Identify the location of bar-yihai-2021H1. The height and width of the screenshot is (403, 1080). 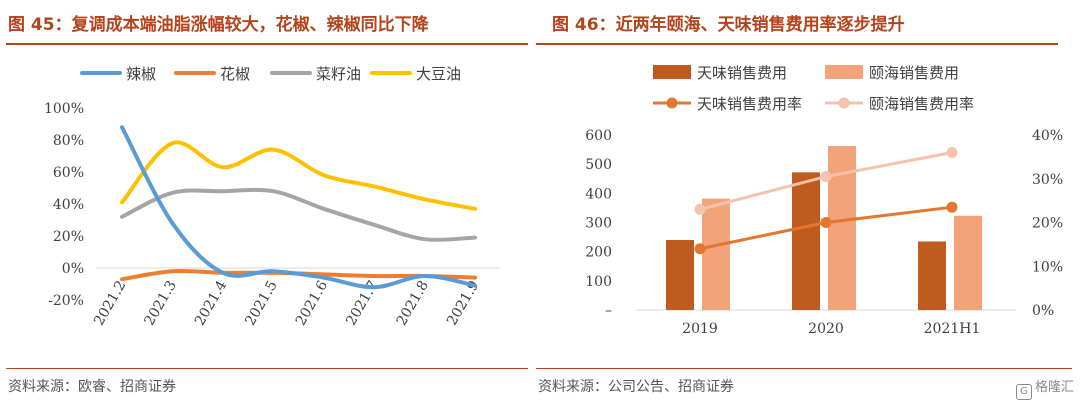
(968, 262).